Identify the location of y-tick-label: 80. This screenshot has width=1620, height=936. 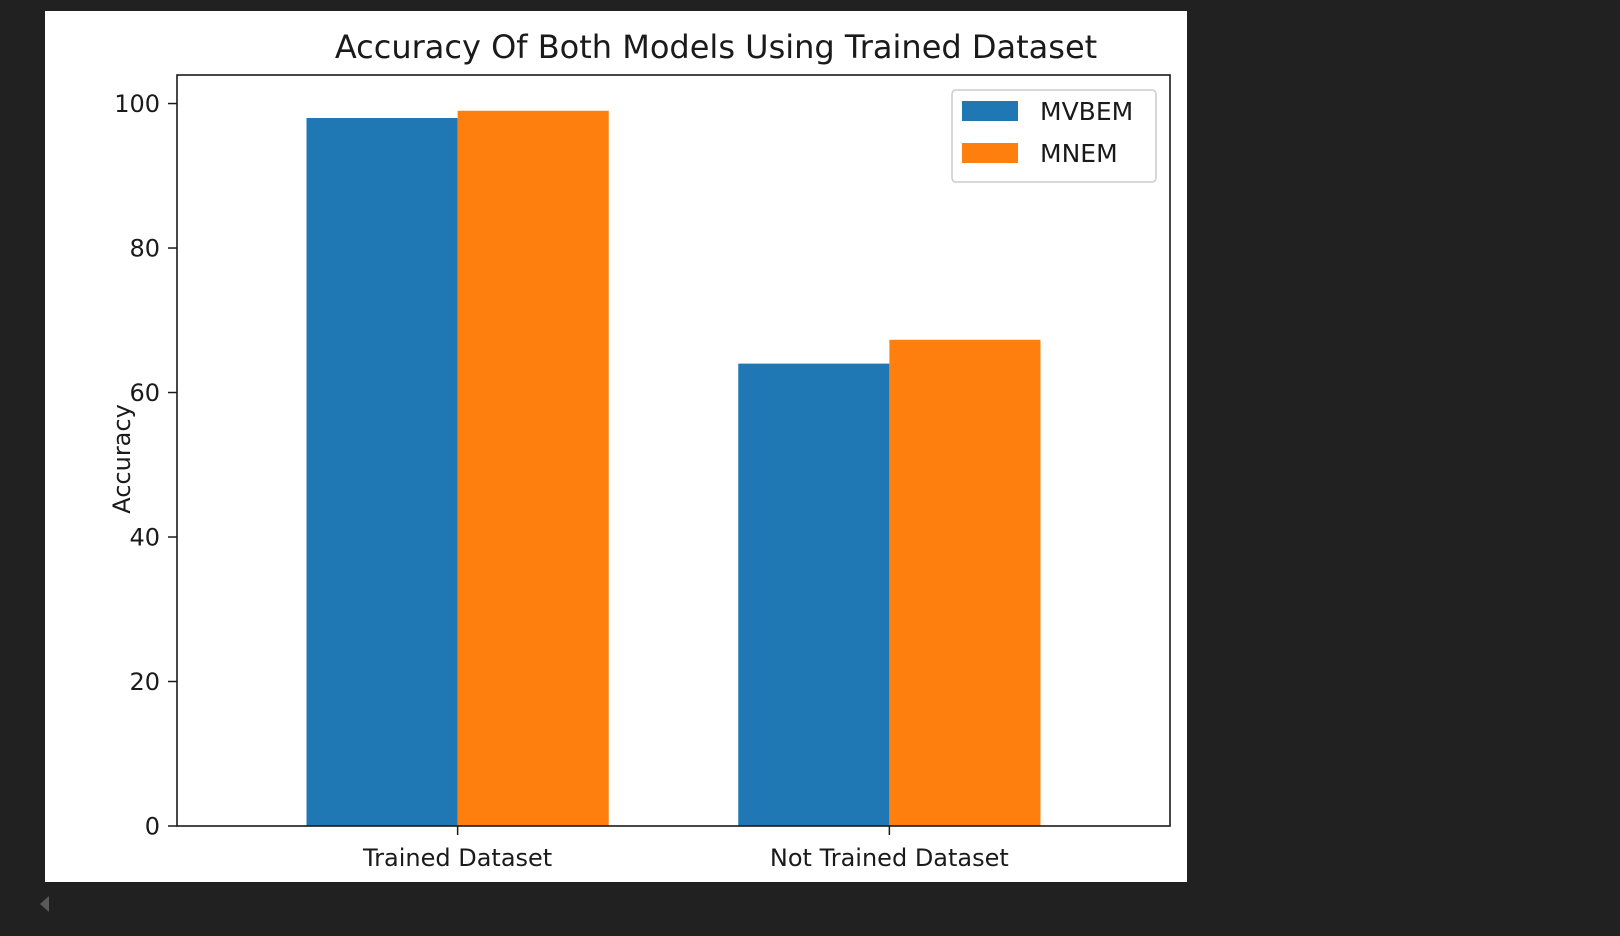
(144, 249).